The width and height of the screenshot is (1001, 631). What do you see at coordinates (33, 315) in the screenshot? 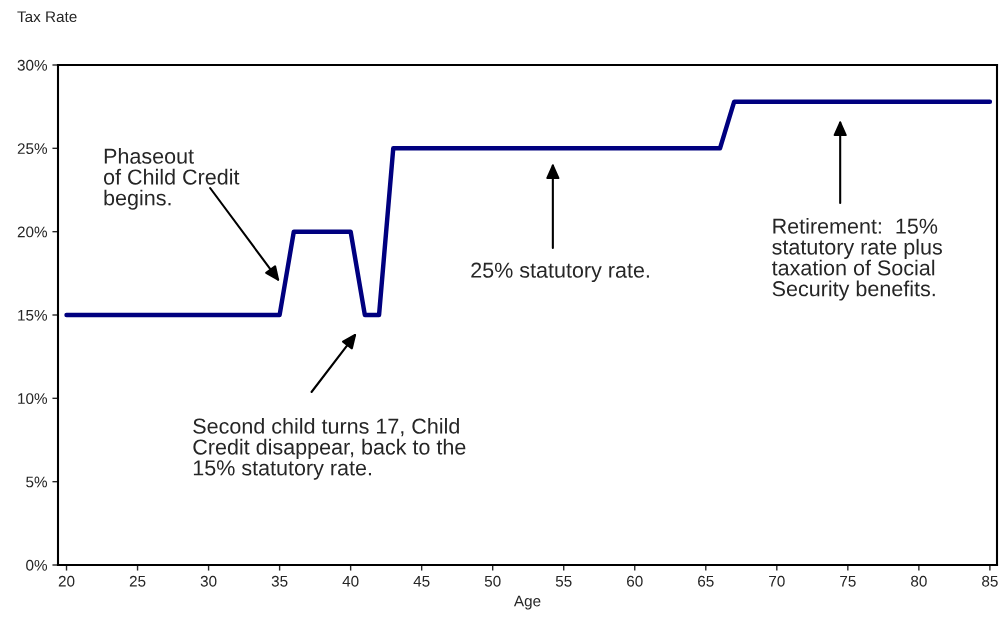
I see `y-tick-label: 15%` at bounding box center [33, 315].